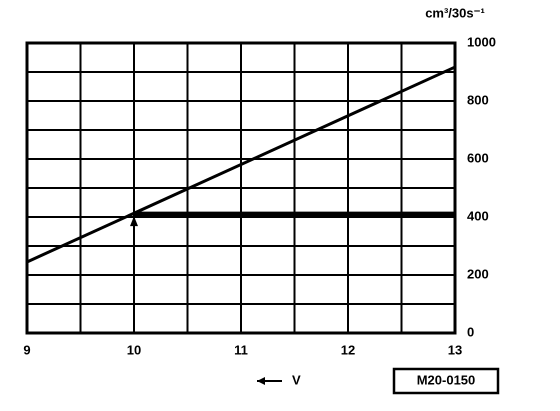 The width and height of the screenshot is (560, 411). Describe the element at coordinates (478, 273) in the screenshot. I see `y-tick-label: 200` at that location.